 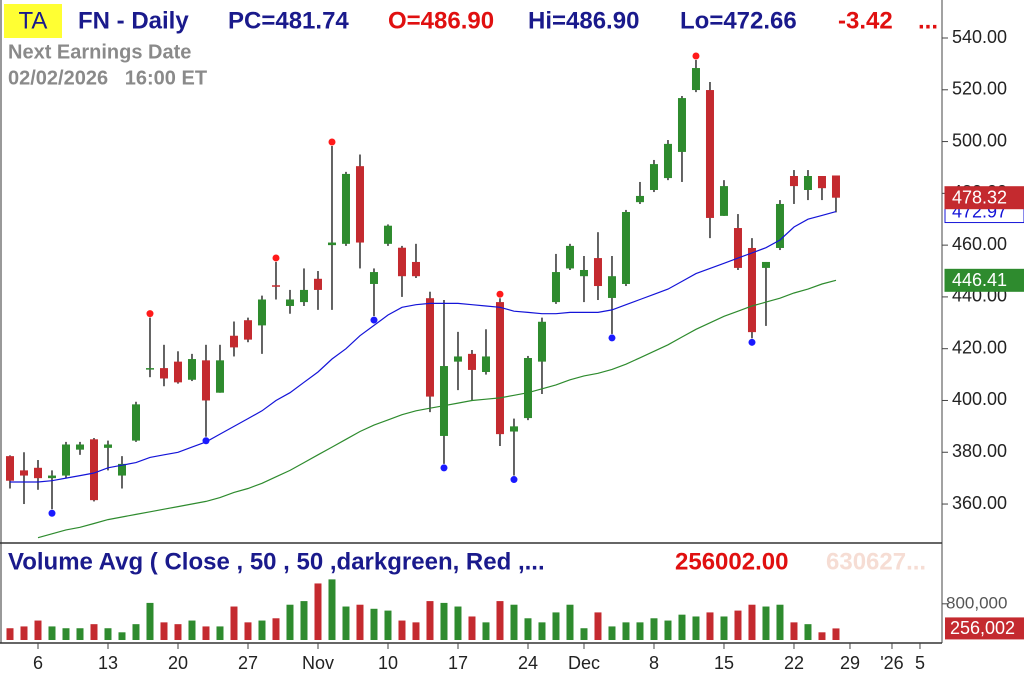 I want to click on high: Hi=486.90, so click(x=583, y=20).